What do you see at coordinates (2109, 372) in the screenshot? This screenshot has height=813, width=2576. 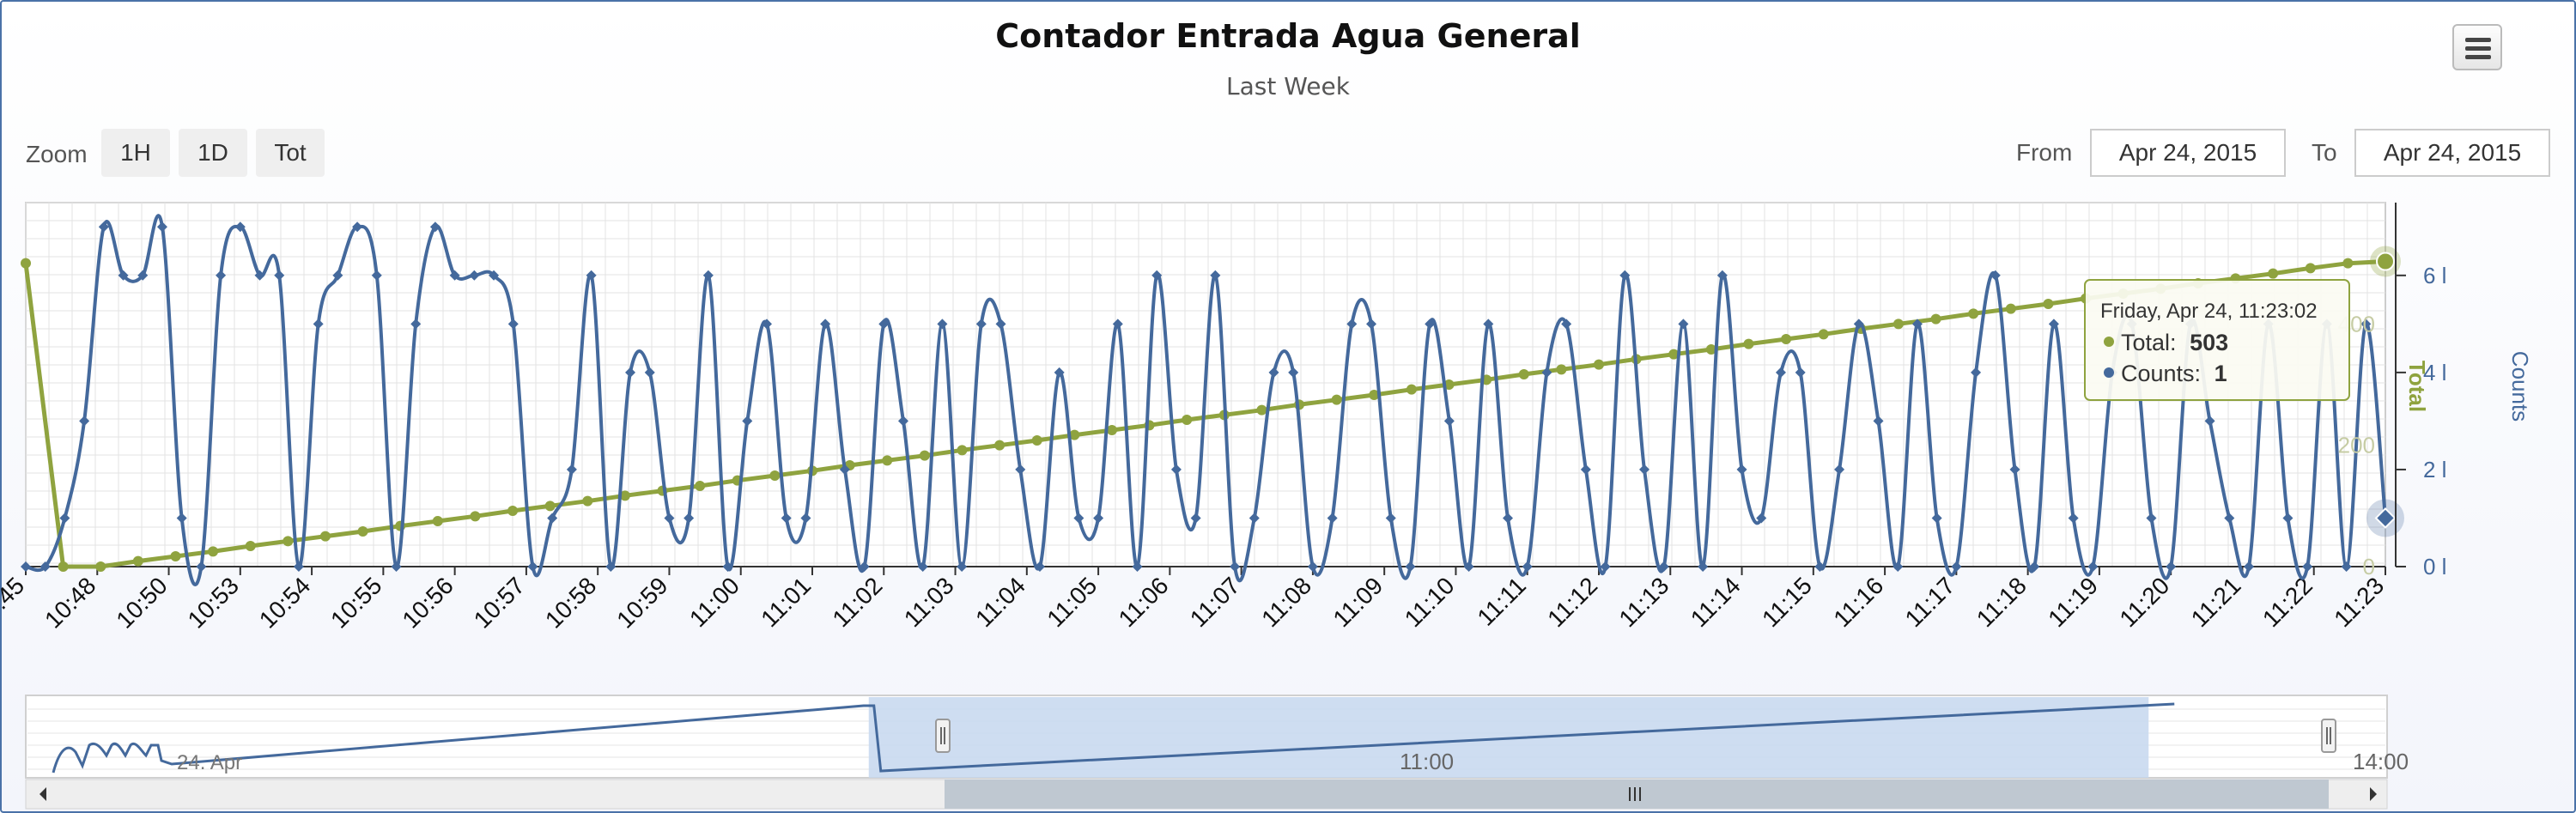 I see `tooltip-counts-marker` at bounding box center [2109, 372].